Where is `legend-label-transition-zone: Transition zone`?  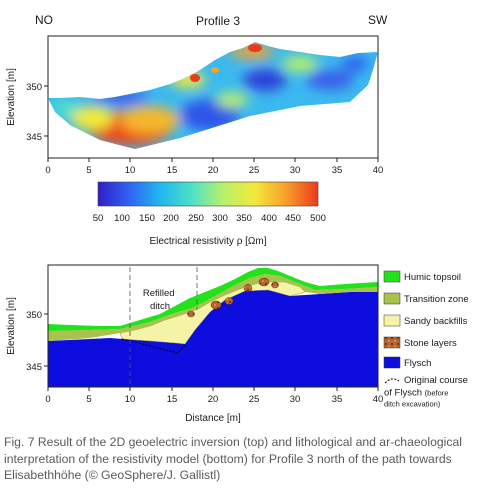 legend-label-transition-zone: Transition zone is located at coordinates (436, 299).